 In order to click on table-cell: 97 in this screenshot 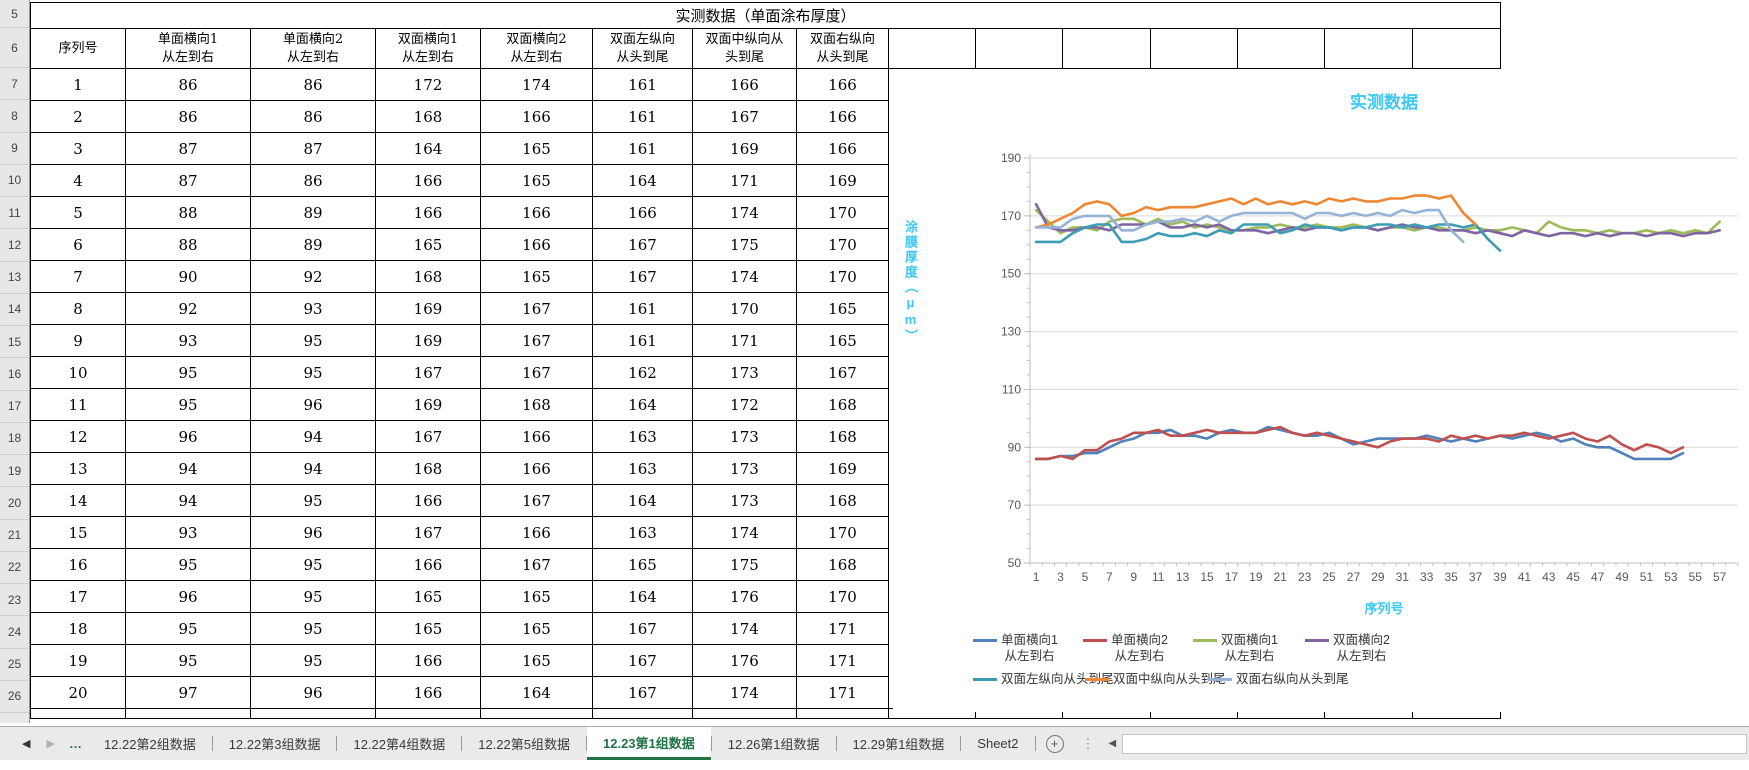, I will do `click(188, 692)`.